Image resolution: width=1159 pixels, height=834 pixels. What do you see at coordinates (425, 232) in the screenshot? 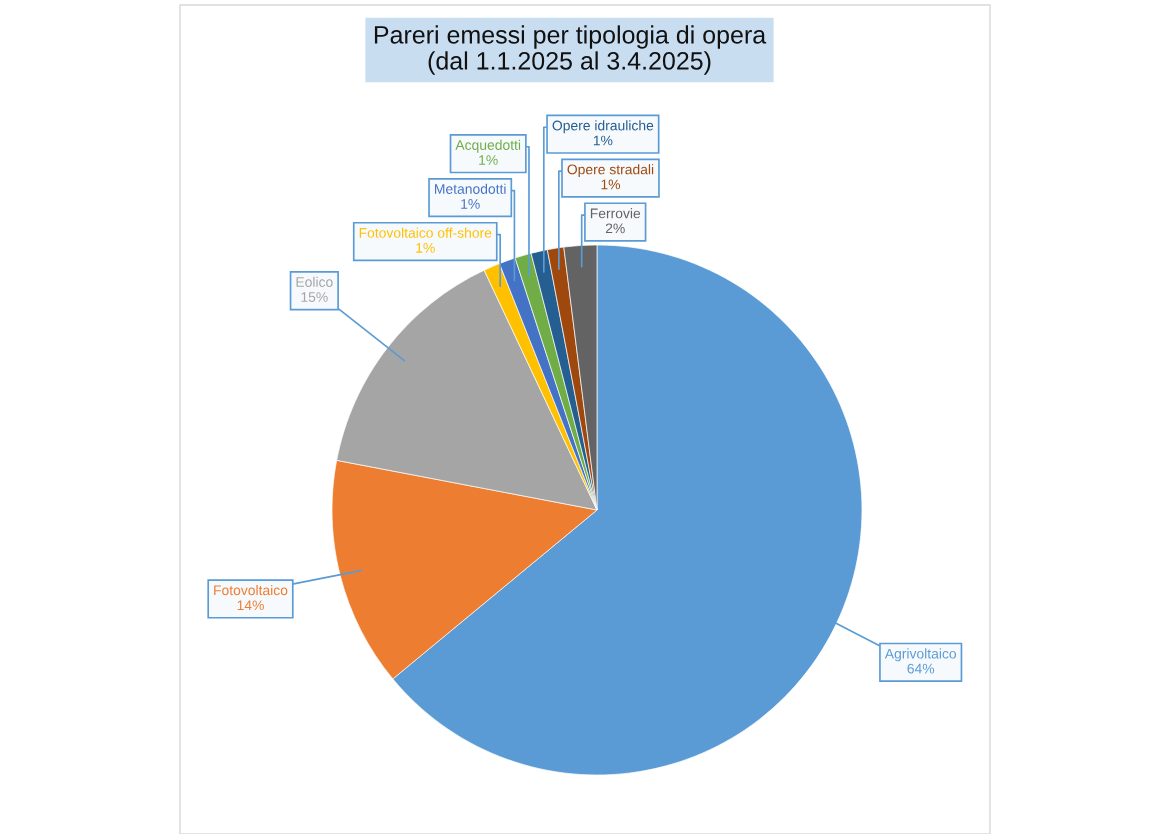
I see `slice-label: Fotovoltaico off-shore` at bounding box center [425, 232].